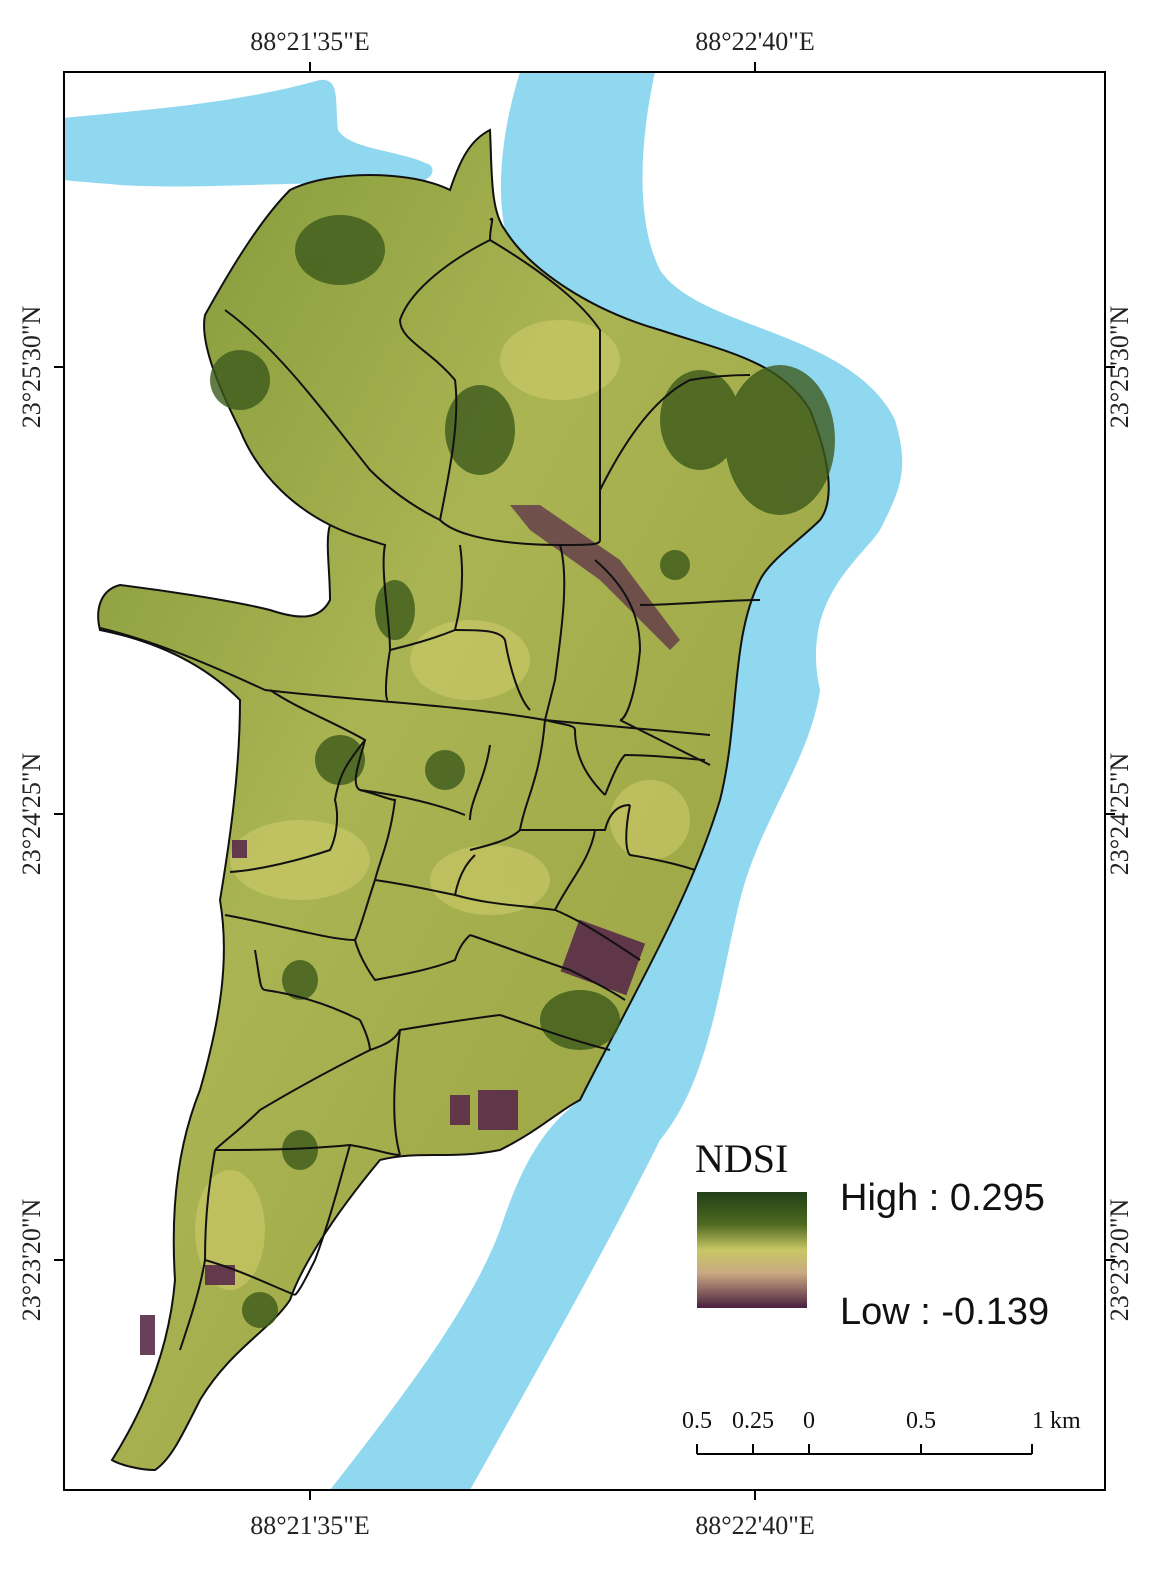  Describe the element at coordinates (944, 1312) in the screenshot. I see `legend-low-label: Low : -0.139` at that location.